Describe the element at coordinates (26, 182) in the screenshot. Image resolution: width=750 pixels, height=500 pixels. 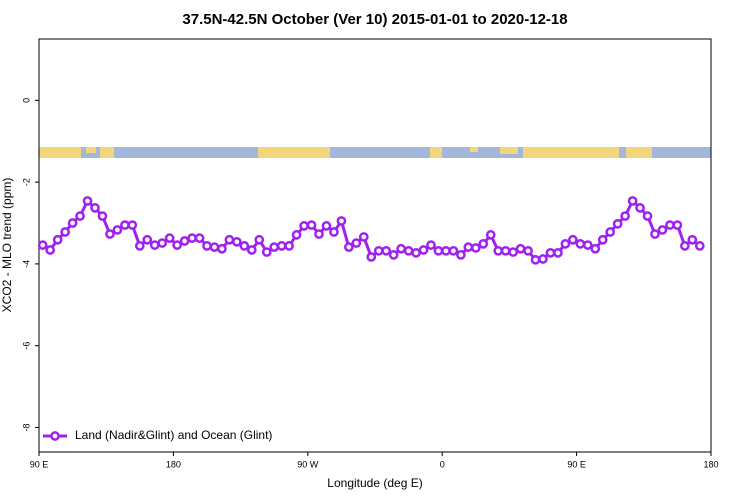
I see `y-tick-label: -2` at that location.